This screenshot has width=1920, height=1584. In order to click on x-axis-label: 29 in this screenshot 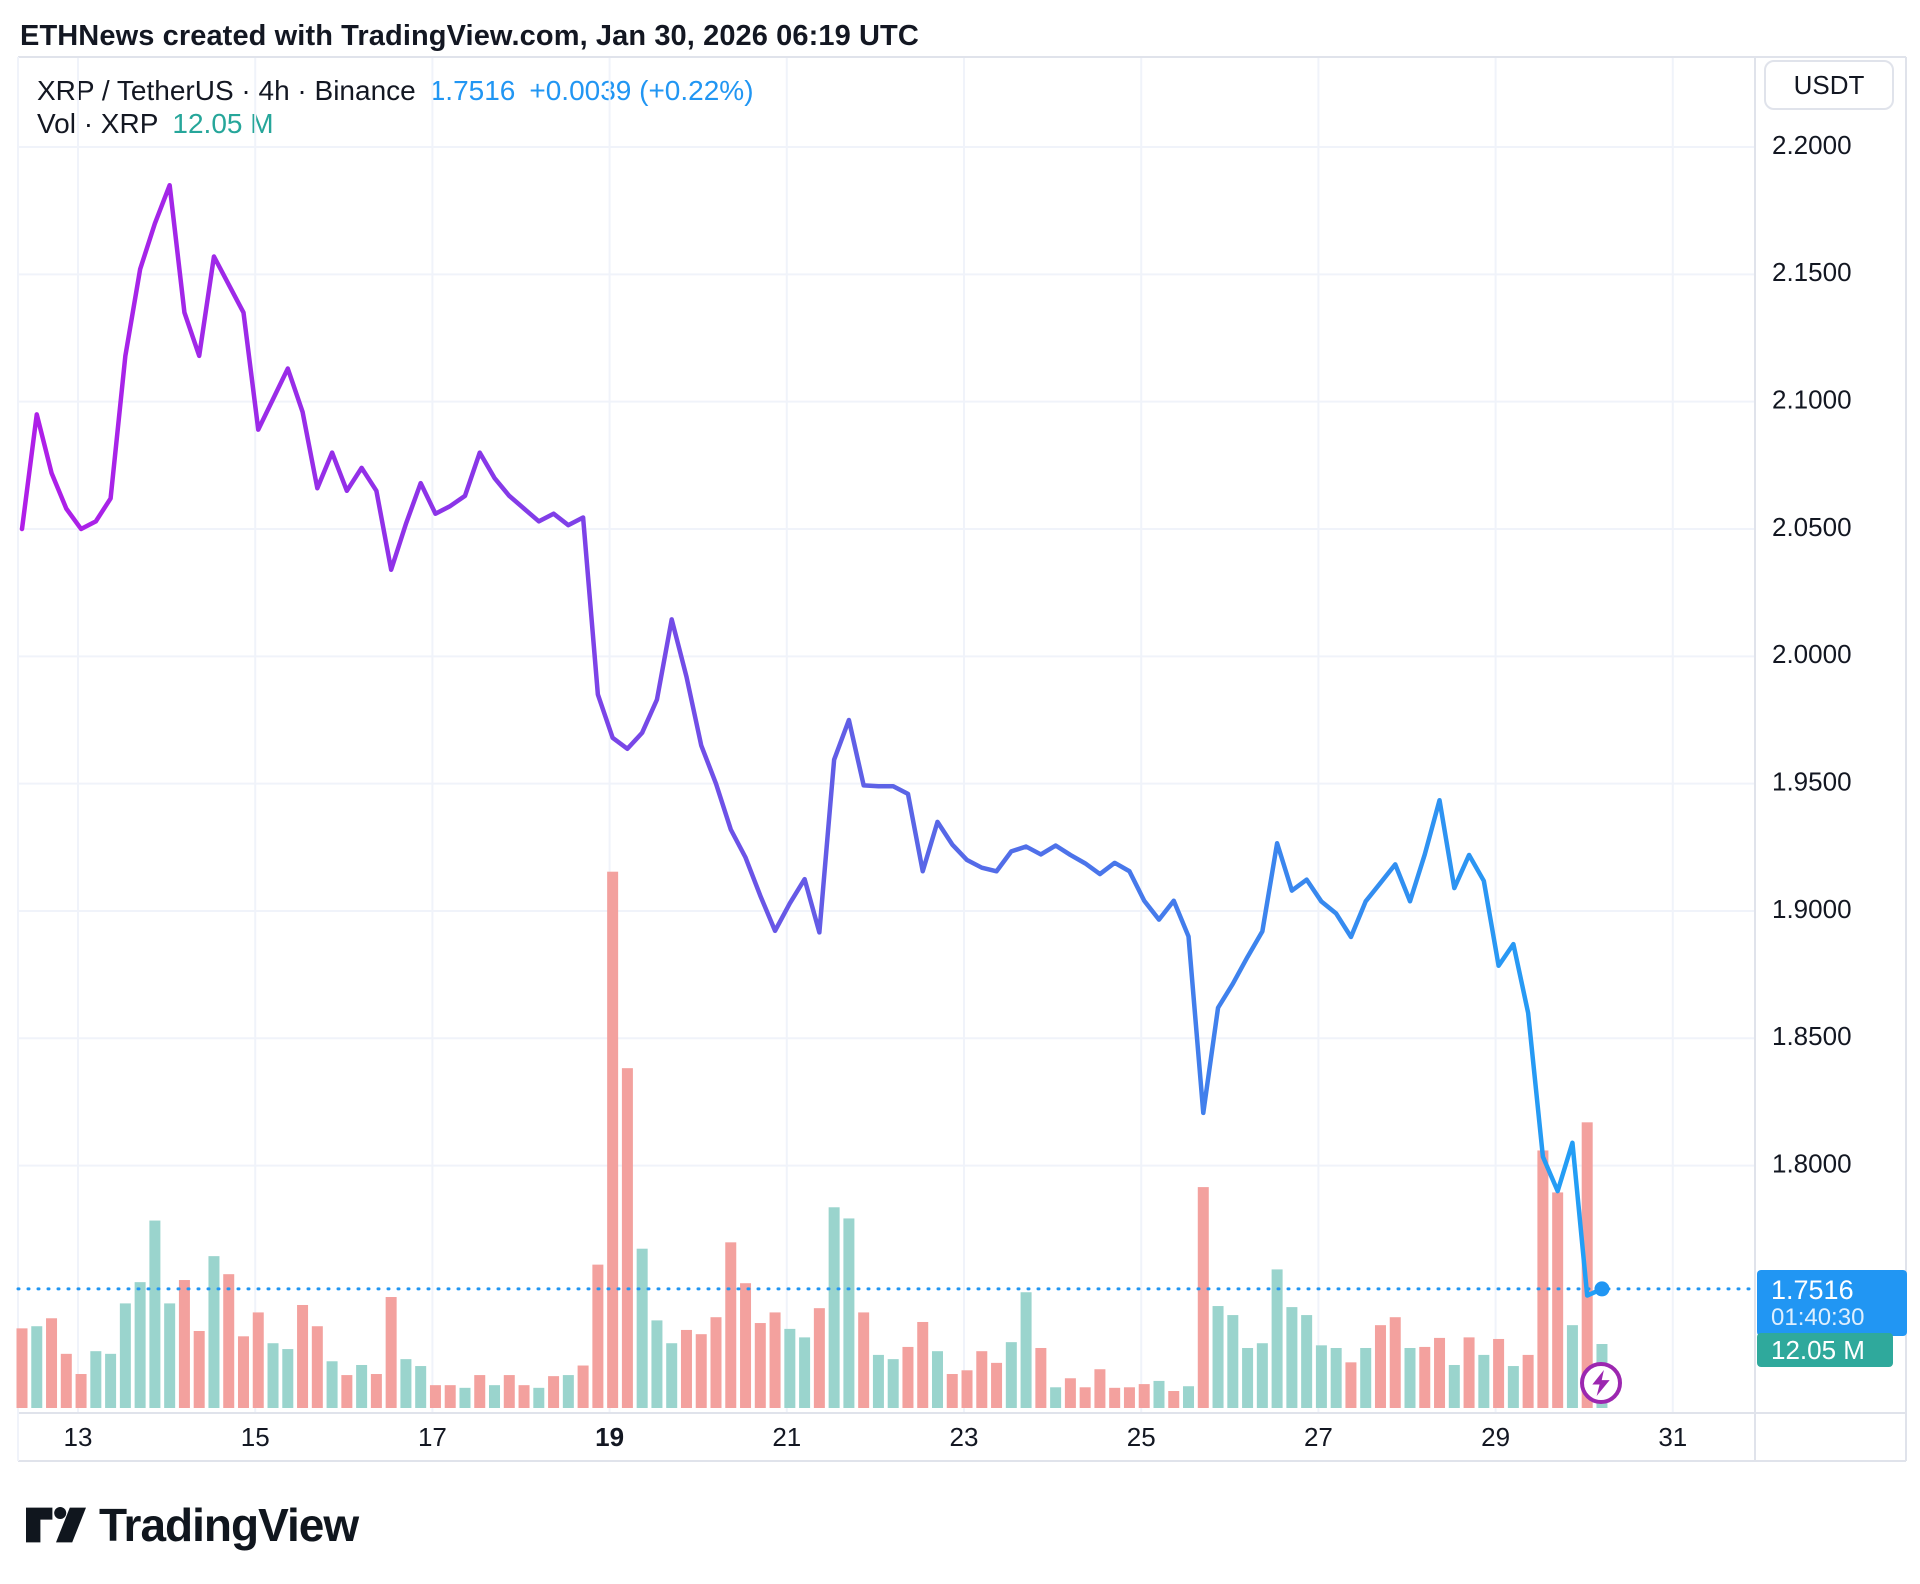, I will do `click(1495, 1437)`.